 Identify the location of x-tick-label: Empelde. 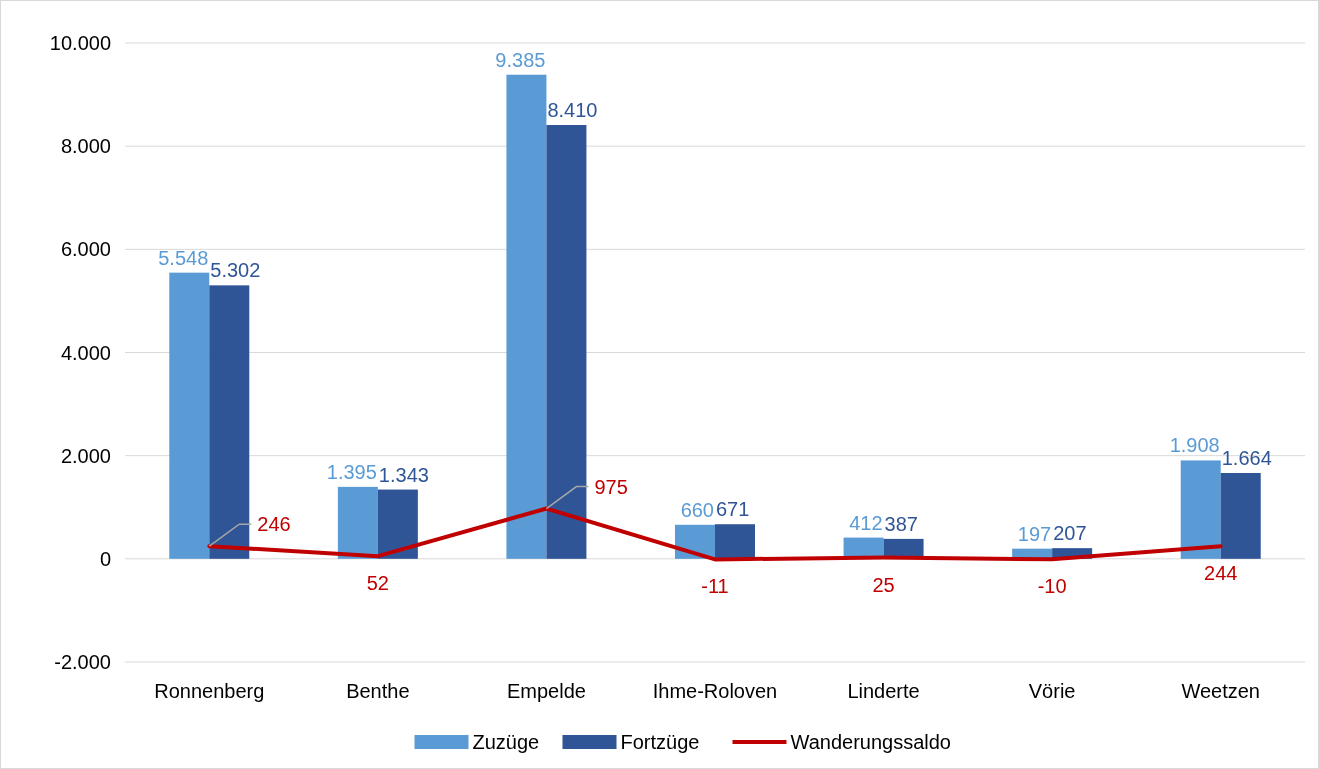
(546, 691).